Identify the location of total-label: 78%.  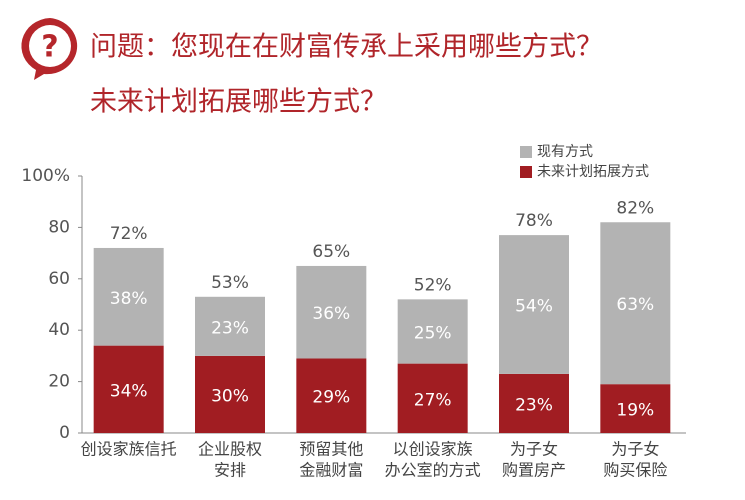
(534, 221).